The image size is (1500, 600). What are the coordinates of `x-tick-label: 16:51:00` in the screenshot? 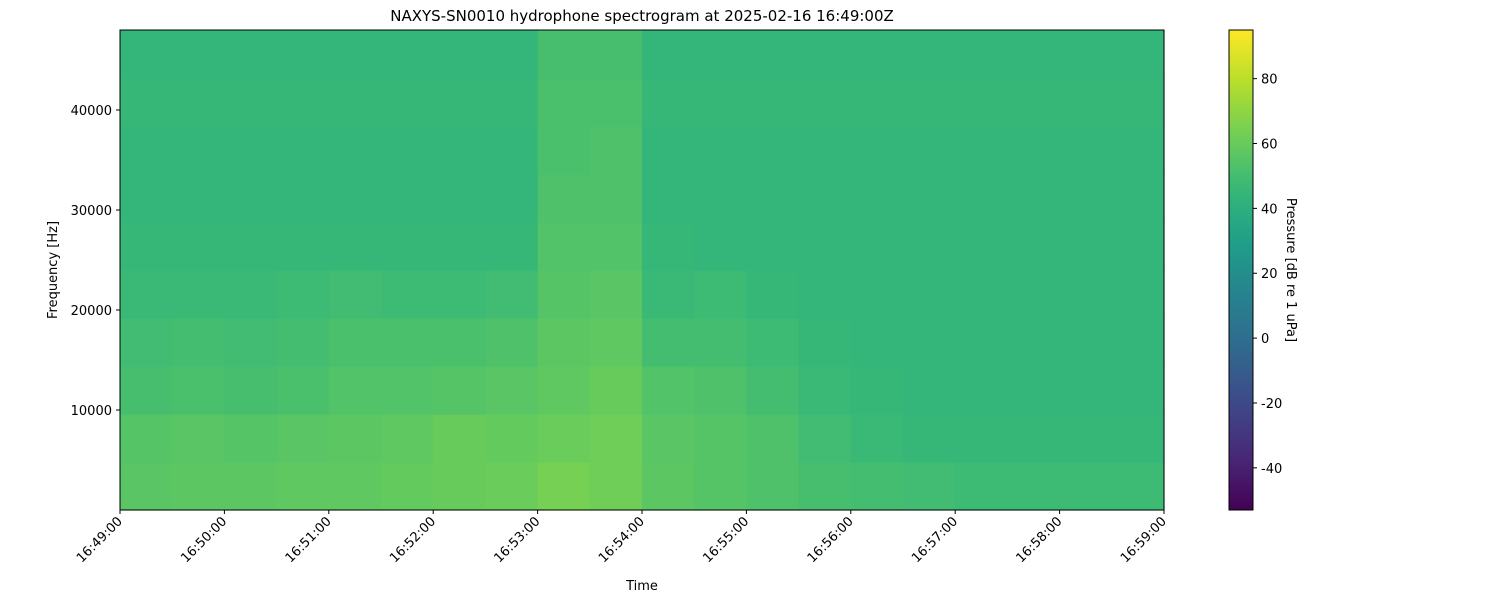 It's located at (309, 540).